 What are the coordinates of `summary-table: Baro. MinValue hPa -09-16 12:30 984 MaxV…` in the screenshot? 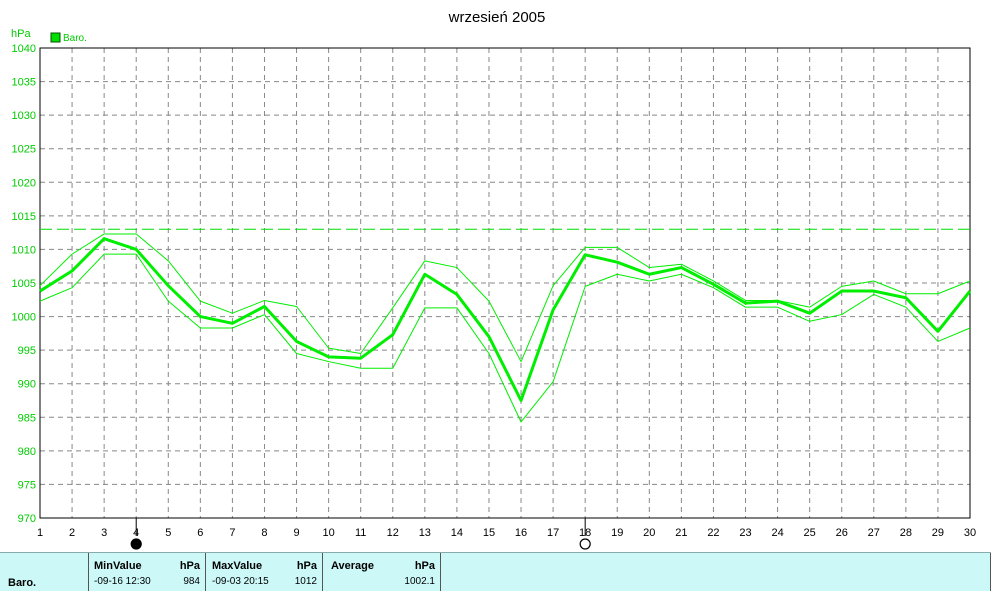 It's located at (495, 571).